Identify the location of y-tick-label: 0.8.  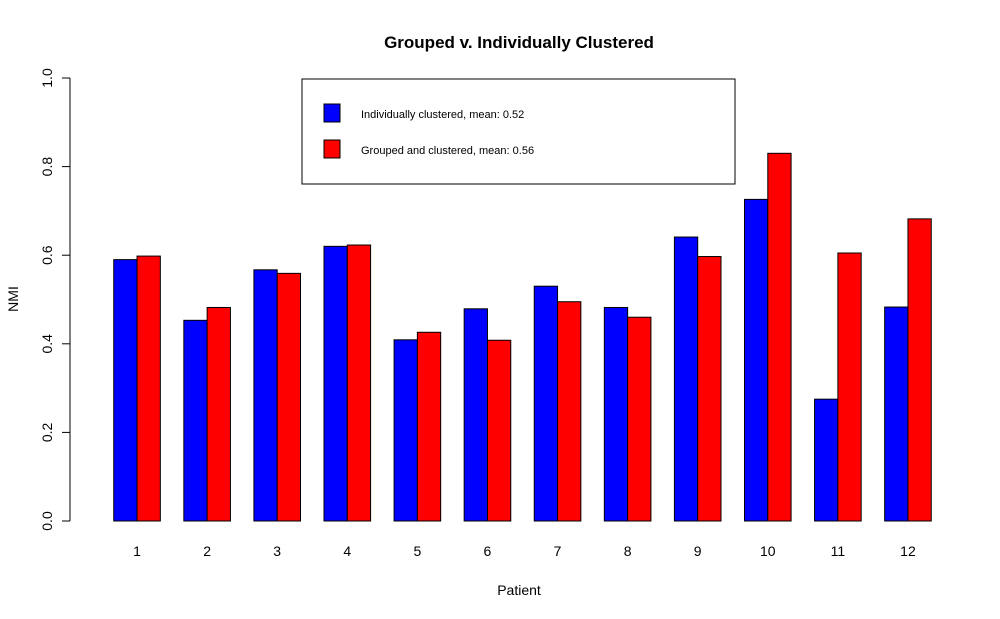
(47, 167).